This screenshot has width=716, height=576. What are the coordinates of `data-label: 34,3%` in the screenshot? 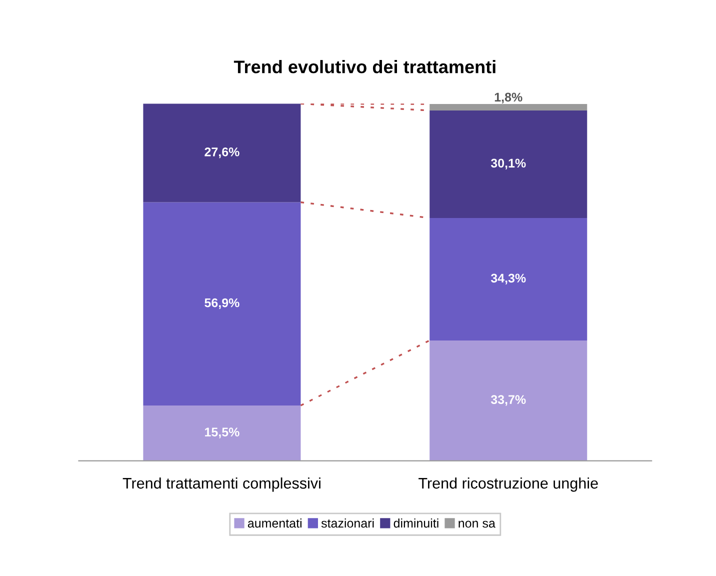 It's located at (508, 279).